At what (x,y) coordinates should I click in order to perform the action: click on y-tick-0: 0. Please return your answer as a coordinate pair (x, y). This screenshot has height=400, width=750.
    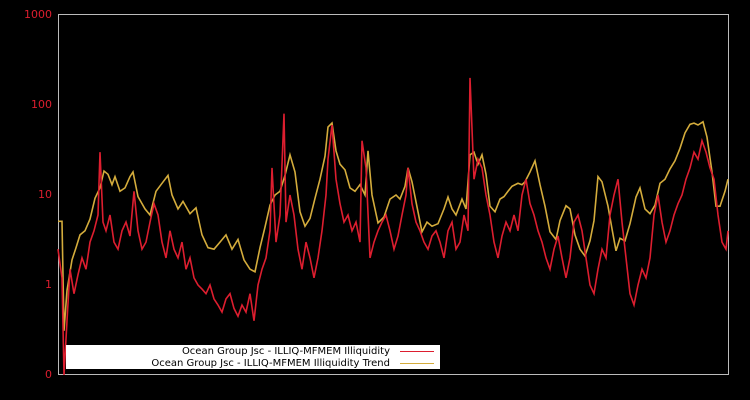
    Looking at the image, I should click on (48, 374).